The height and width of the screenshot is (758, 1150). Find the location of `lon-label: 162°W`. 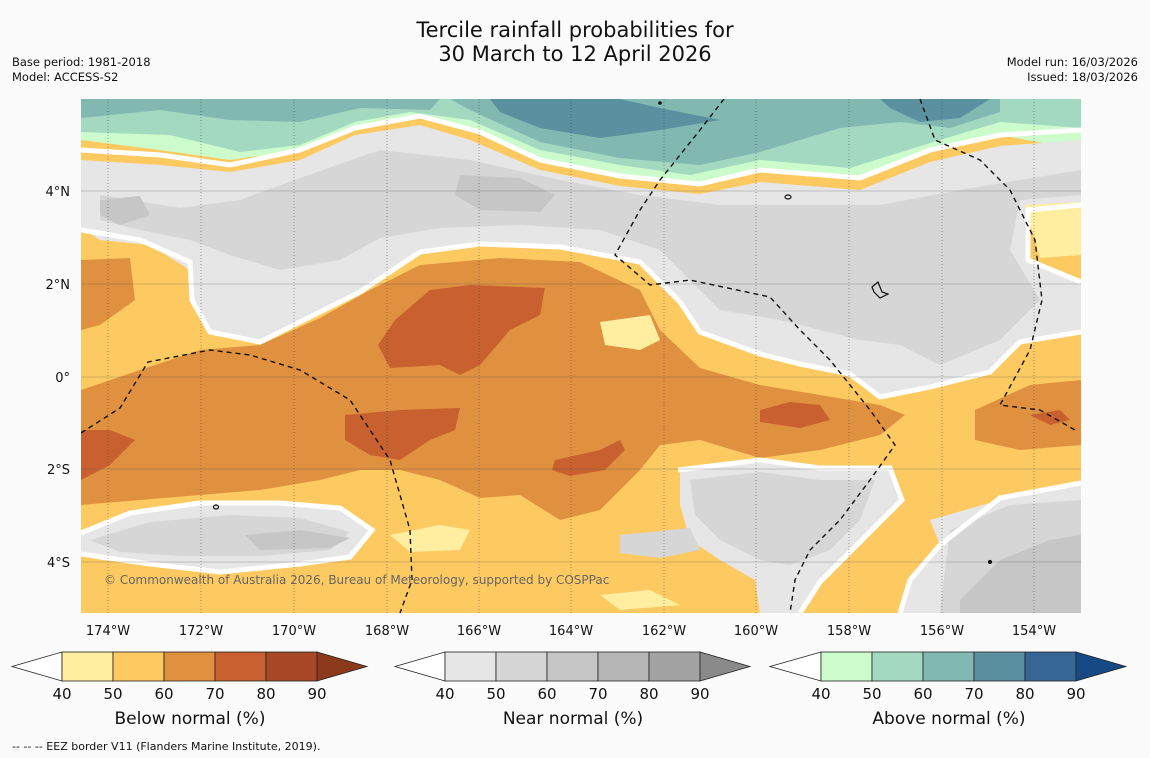

lon-label: 162°W is located at coordinates (664, 631).